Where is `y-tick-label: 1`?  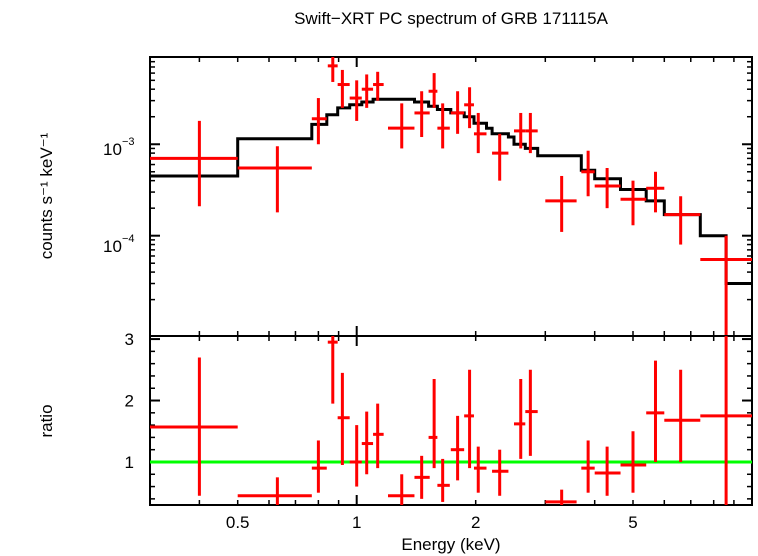 y-tick-label: 1 is located at coordinates (129, 462).